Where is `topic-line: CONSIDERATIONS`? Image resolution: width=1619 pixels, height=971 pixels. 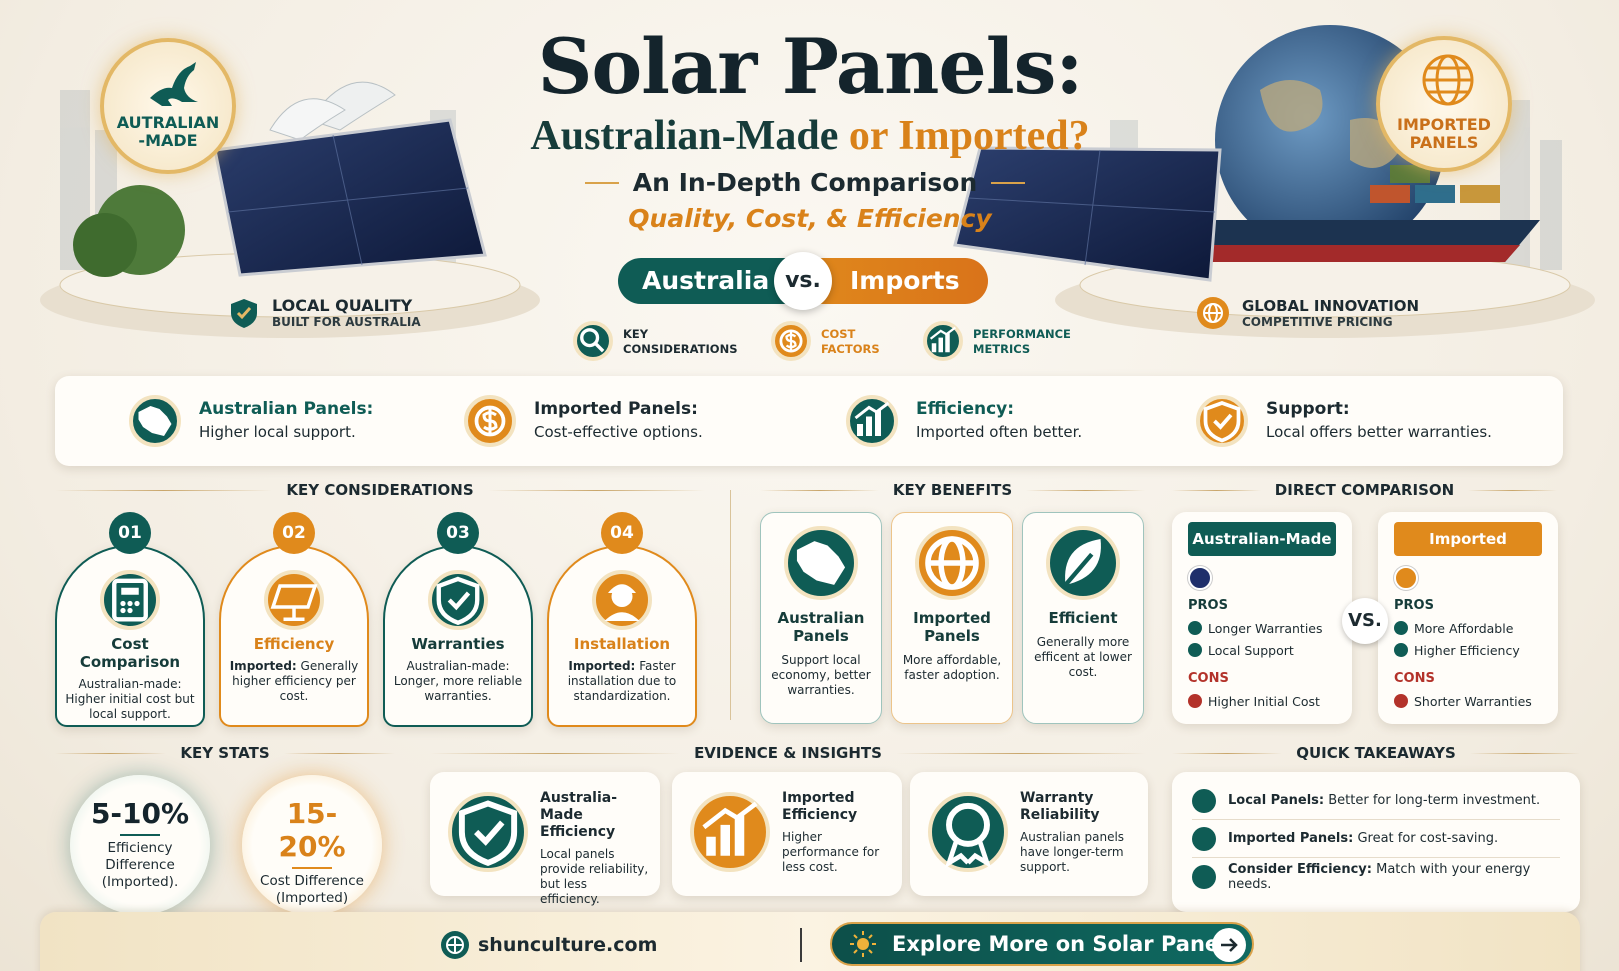
topic-line: CONSIDERATIONS is located at coordinates (680, 349).